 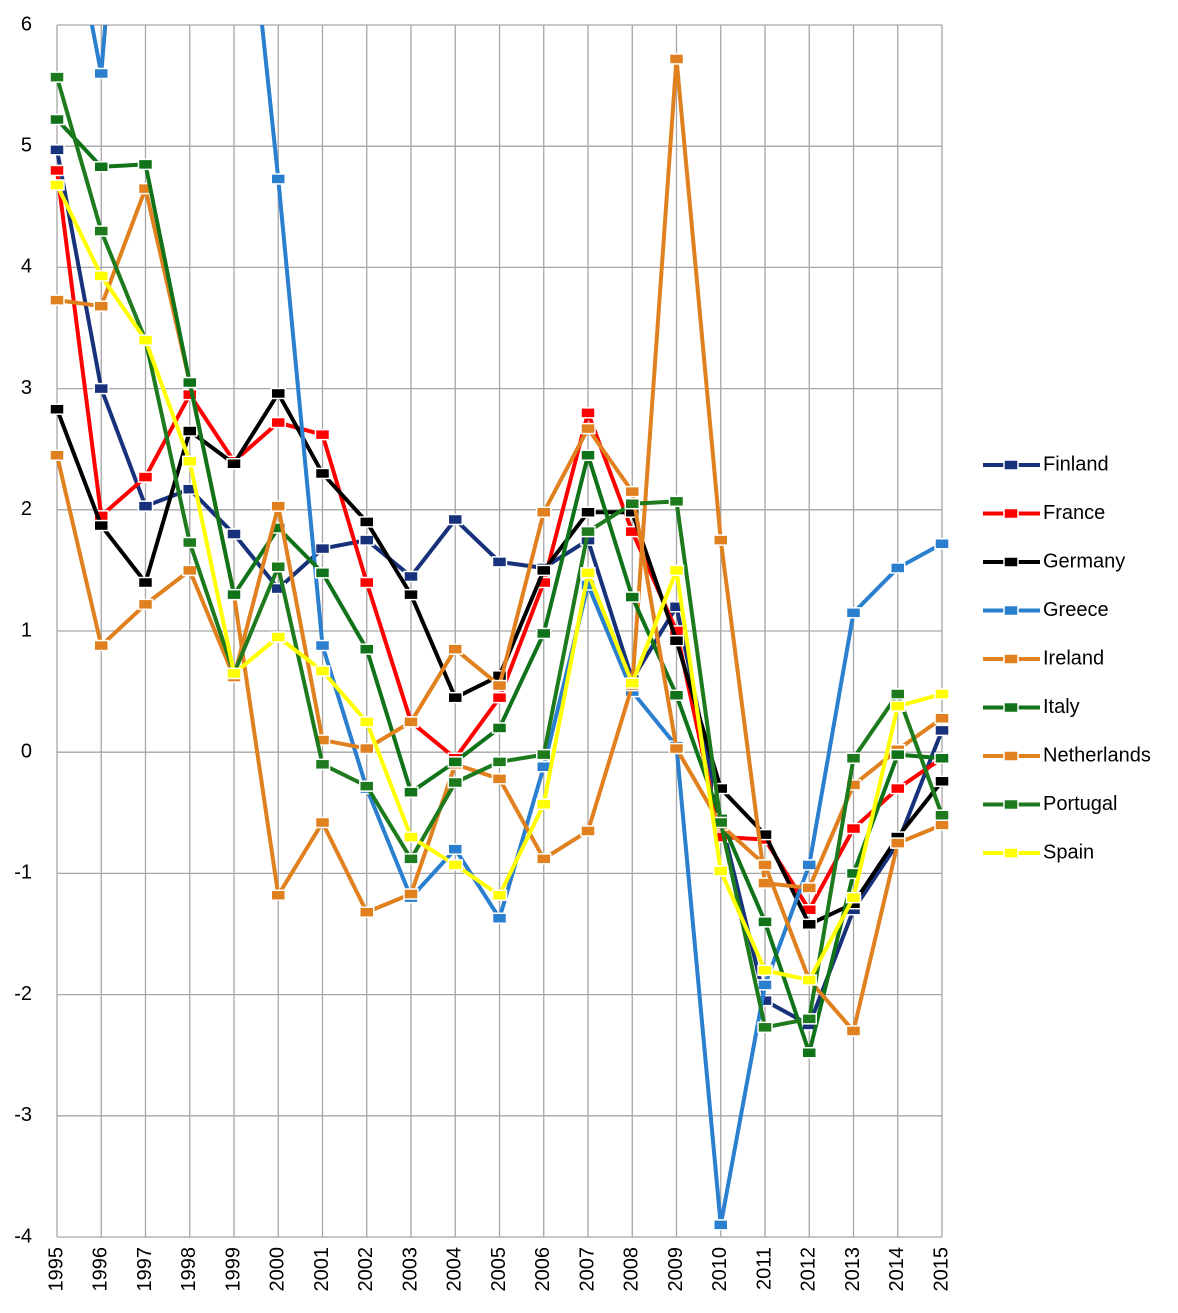 I want to click on x-tick-label: 2006, so click(x=543, y=1269).